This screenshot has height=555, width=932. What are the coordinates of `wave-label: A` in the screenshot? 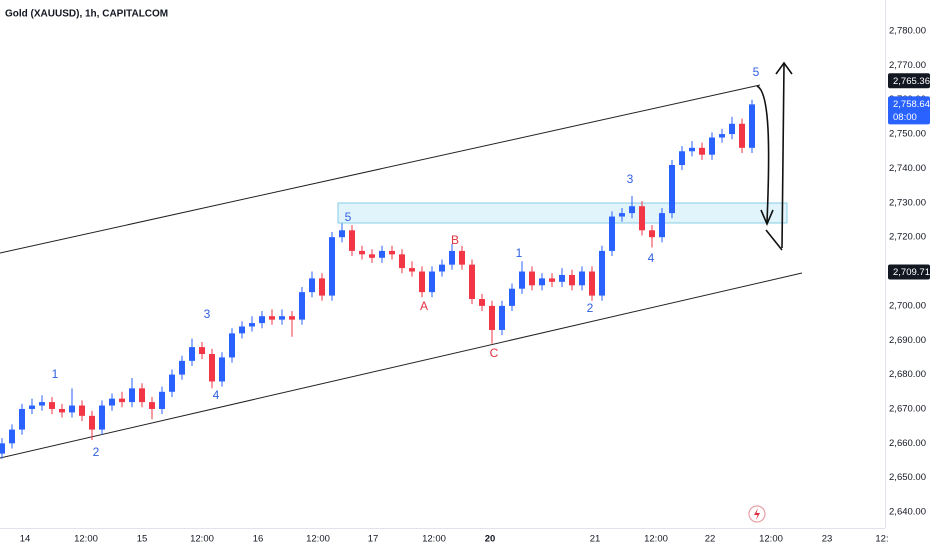 It's located at (424, 306).